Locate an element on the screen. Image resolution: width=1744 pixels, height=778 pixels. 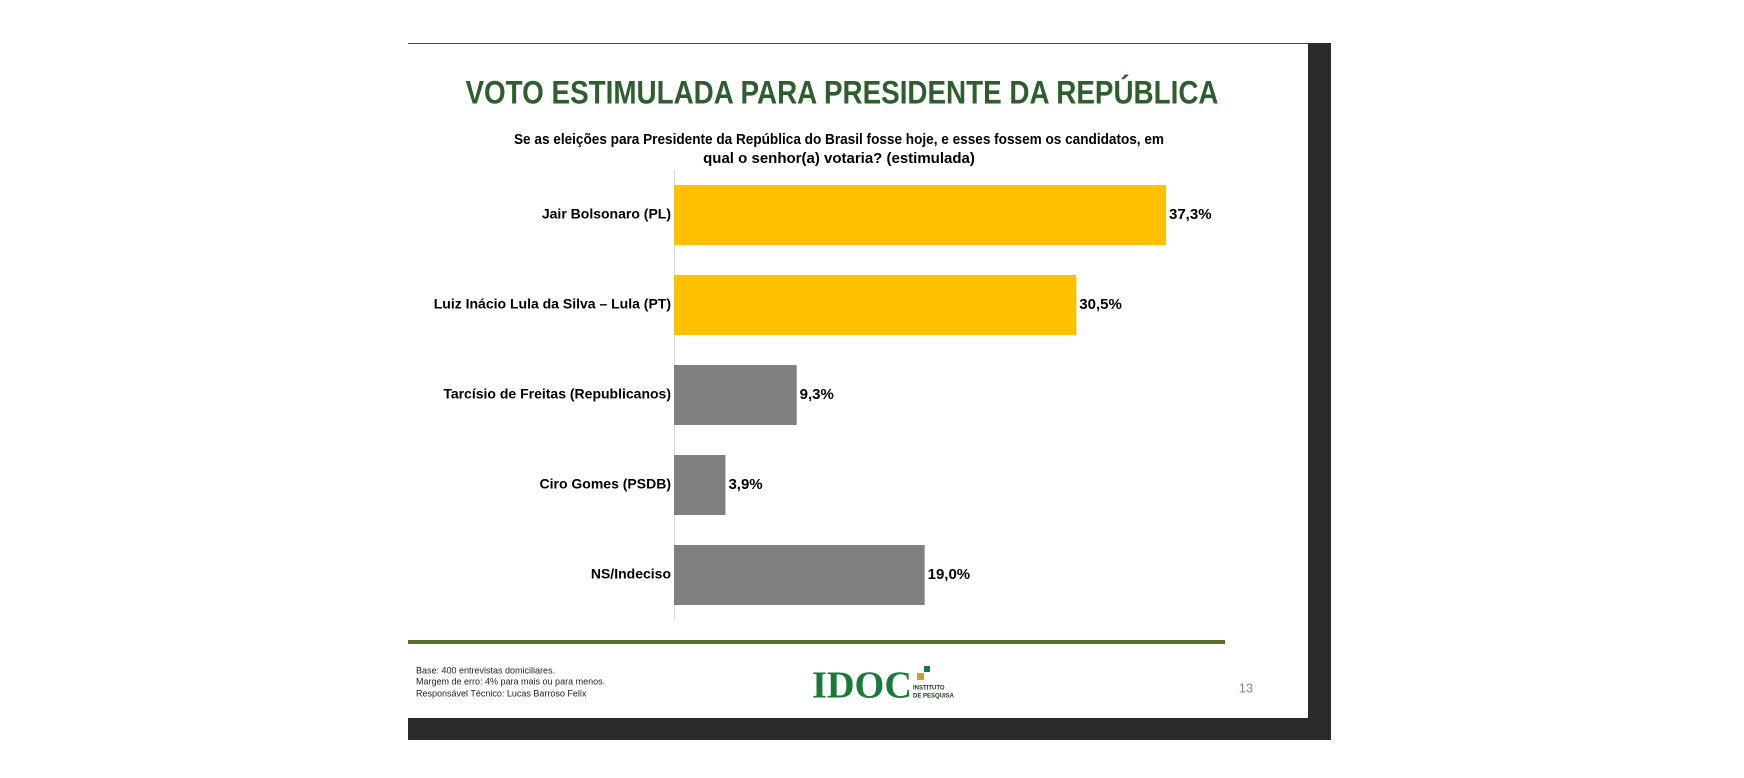
footer-note: Base: 400 entrevistas domiciliares. is located at coordinates (485, 670).